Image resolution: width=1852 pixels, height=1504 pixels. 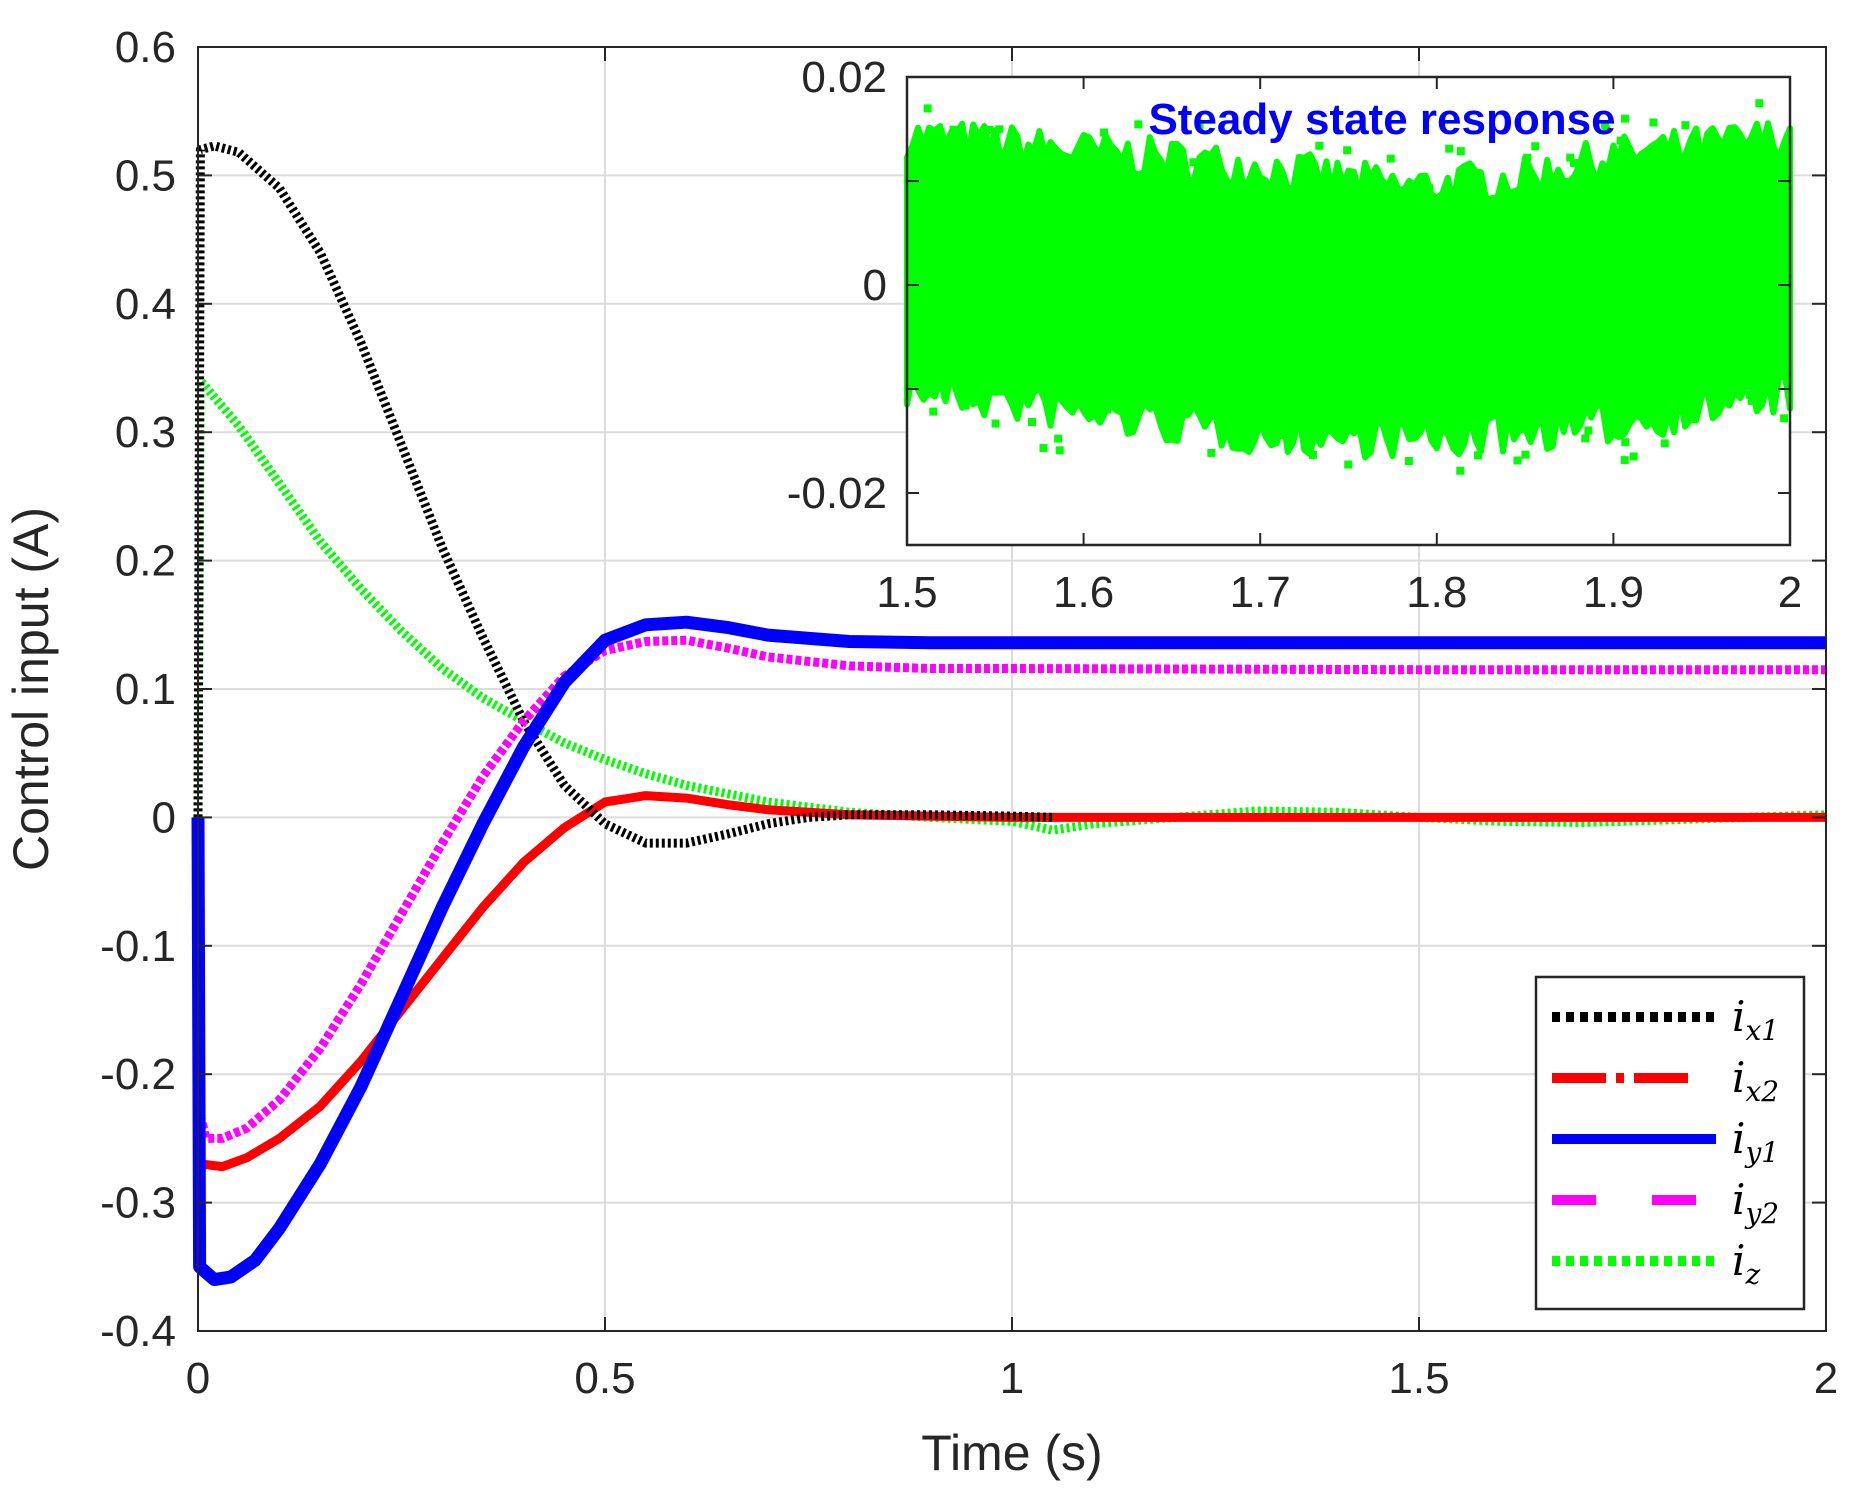 I want to click on x-tick-label: 2, so click(x=1826, y=1378).